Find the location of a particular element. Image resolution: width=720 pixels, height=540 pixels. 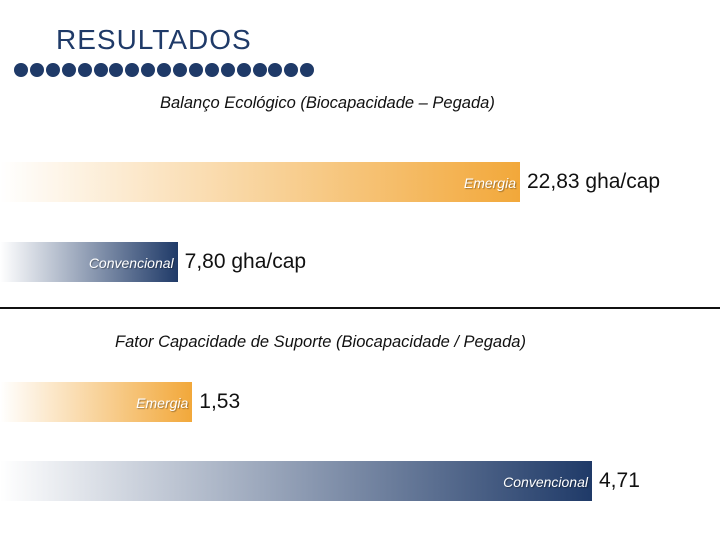

bar-value-label: 7,80 gha/cap is located at coordinates (245, 261).